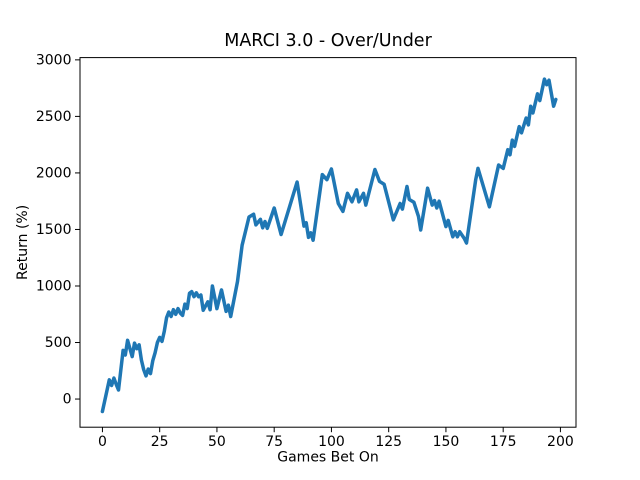  I want to click on x-tick-label: 75, so click(274, 442).